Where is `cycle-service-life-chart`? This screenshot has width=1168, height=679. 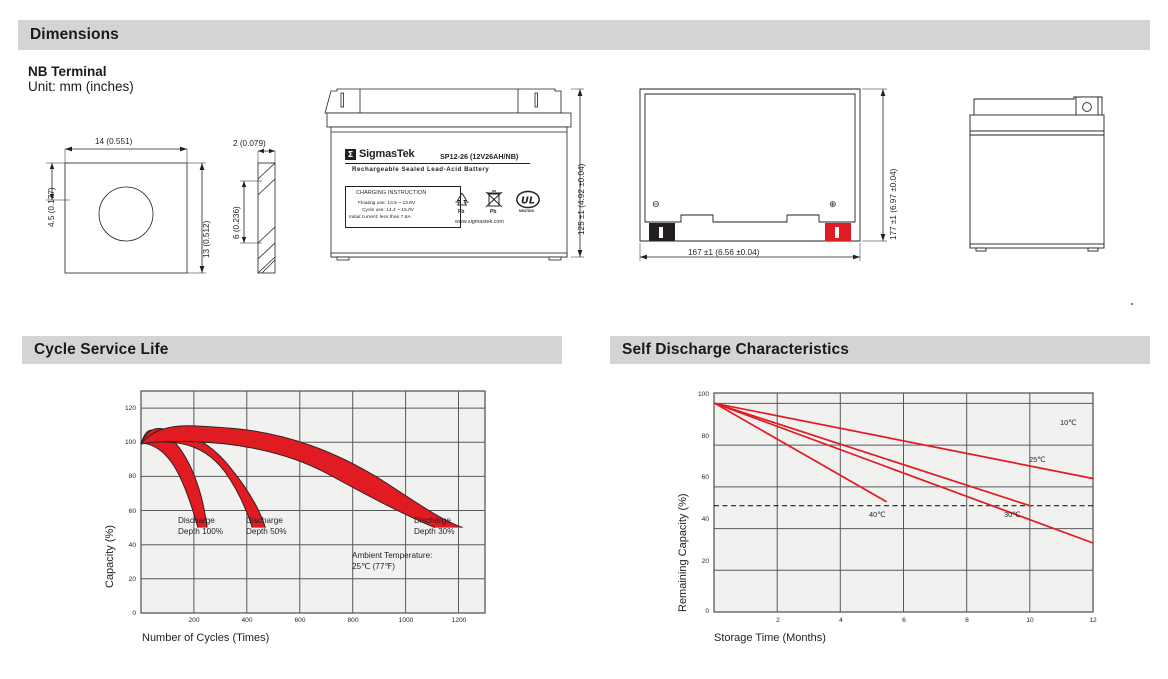 cycle-service-life-chart is located at coordinates (313, 502).